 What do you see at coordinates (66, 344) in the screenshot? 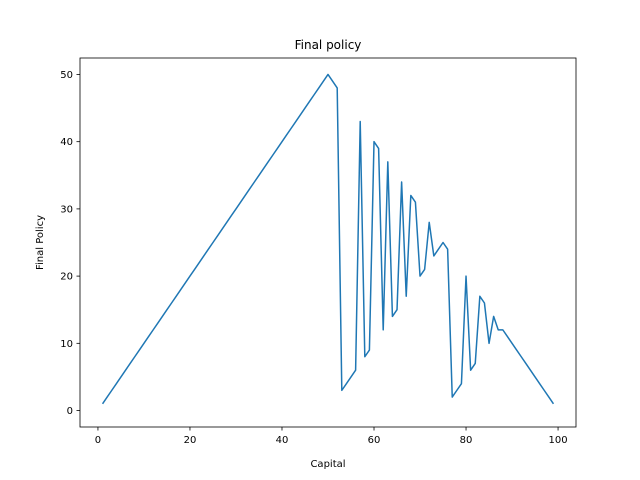
I see `y-tick-label: 10` at bounding box center [66, 344].